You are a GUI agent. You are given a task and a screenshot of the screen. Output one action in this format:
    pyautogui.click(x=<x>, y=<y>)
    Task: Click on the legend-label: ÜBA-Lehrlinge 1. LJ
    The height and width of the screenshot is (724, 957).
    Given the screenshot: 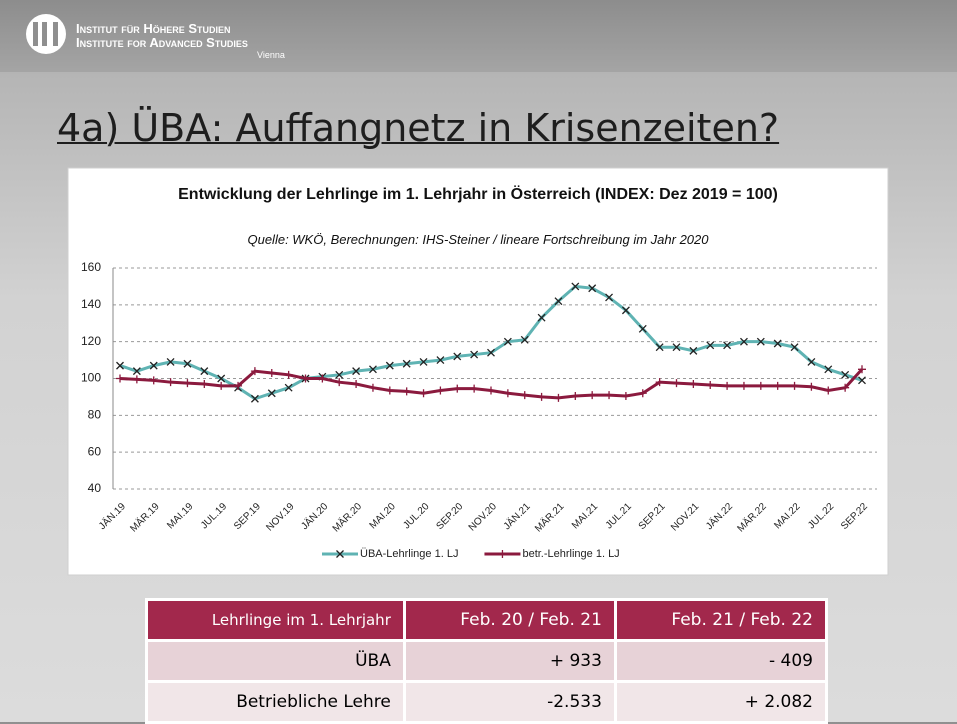 What is the action you would take?
    pyautogui.click(x=409, y=554)
    